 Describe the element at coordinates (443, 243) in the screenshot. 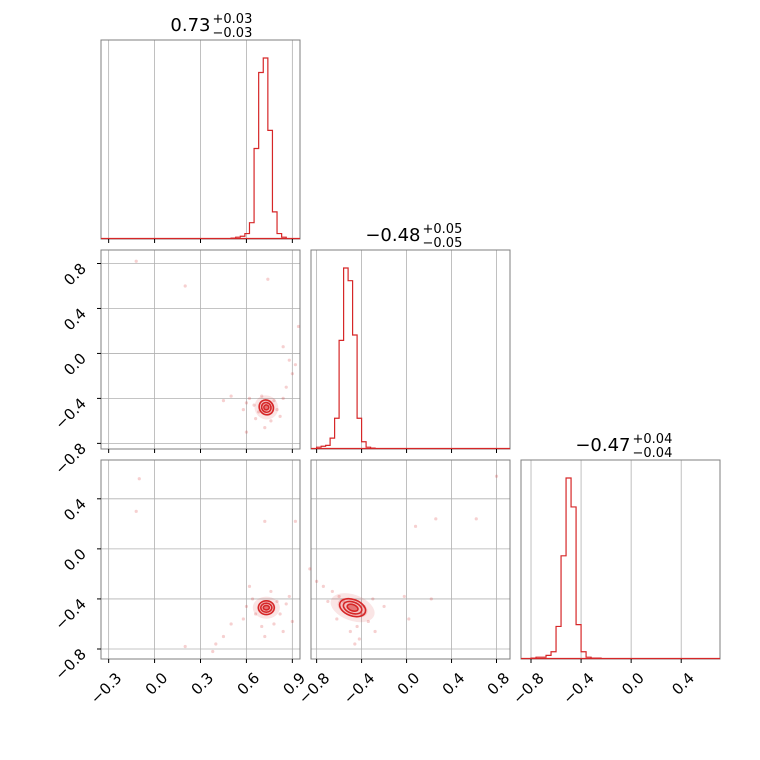

I see `title-lower-error: −0.05` at that location.